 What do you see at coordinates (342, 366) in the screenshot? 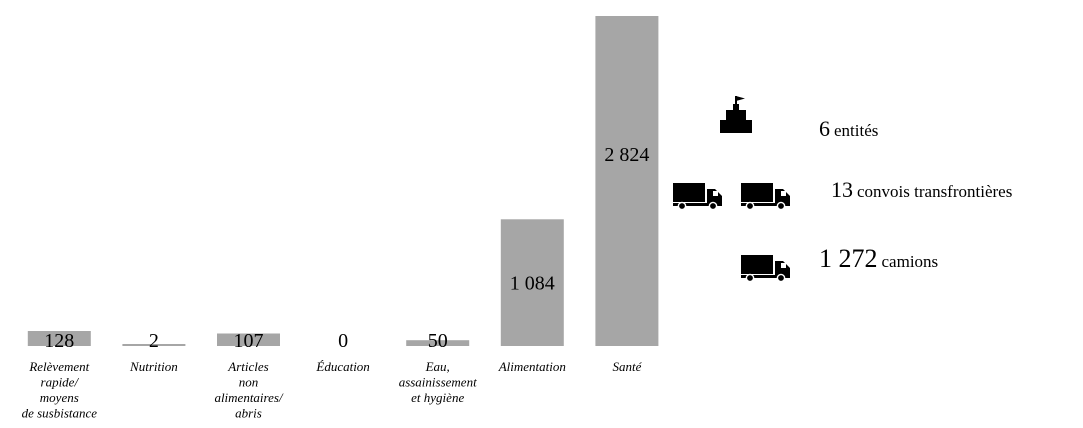
I see `category-label-3: Éducation` at bounding box center [342, 366].